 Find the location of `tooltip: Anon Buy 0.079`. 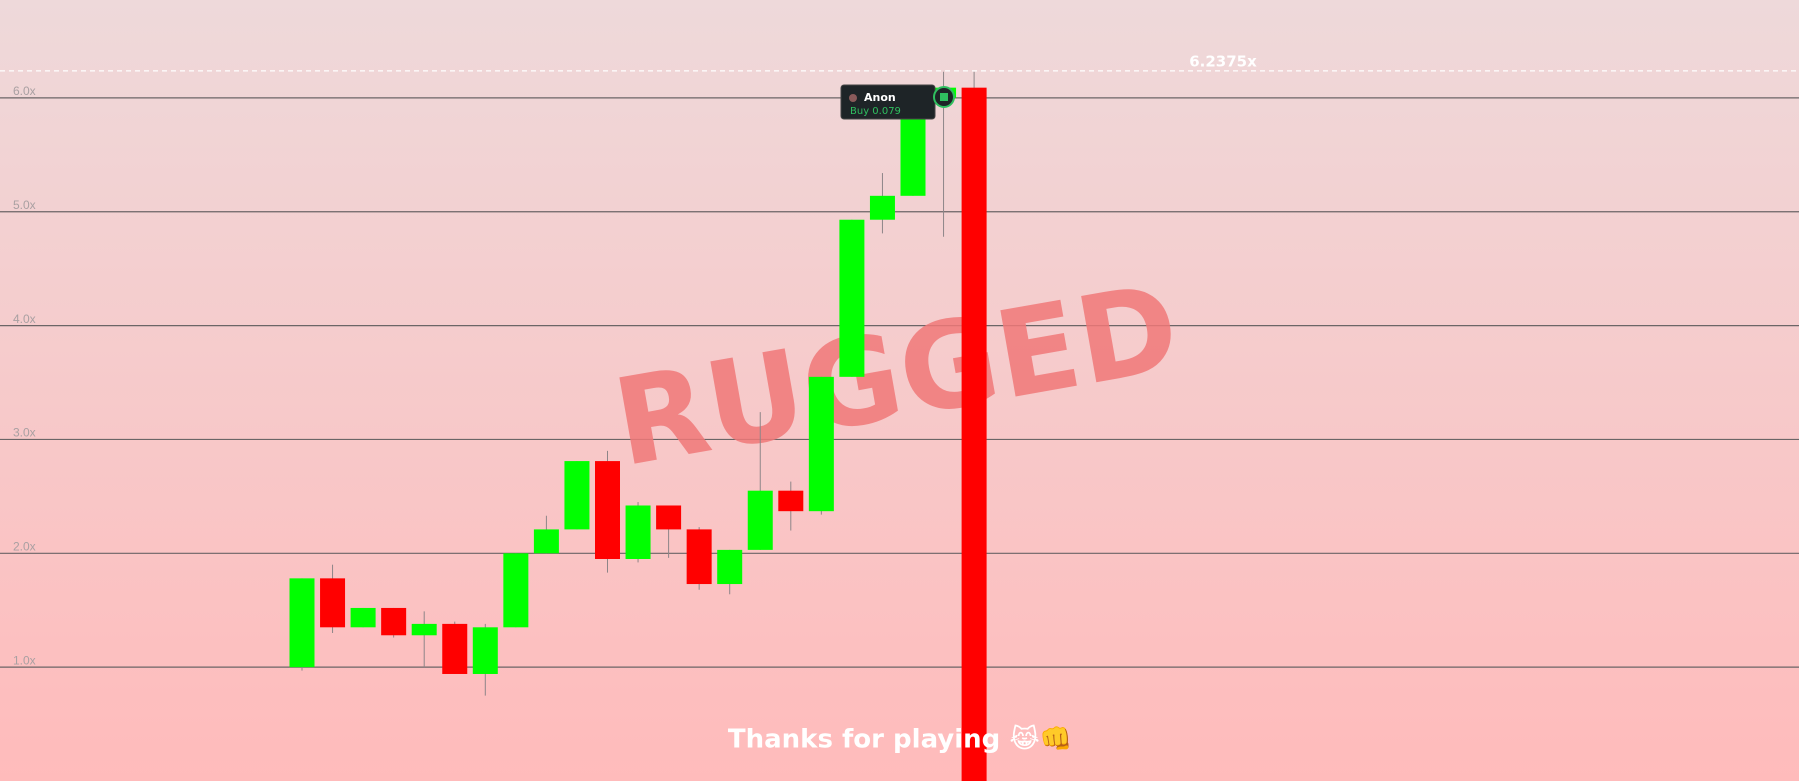

tooltip: Anon Buy 0.079 is located at coordinates (897, 102).